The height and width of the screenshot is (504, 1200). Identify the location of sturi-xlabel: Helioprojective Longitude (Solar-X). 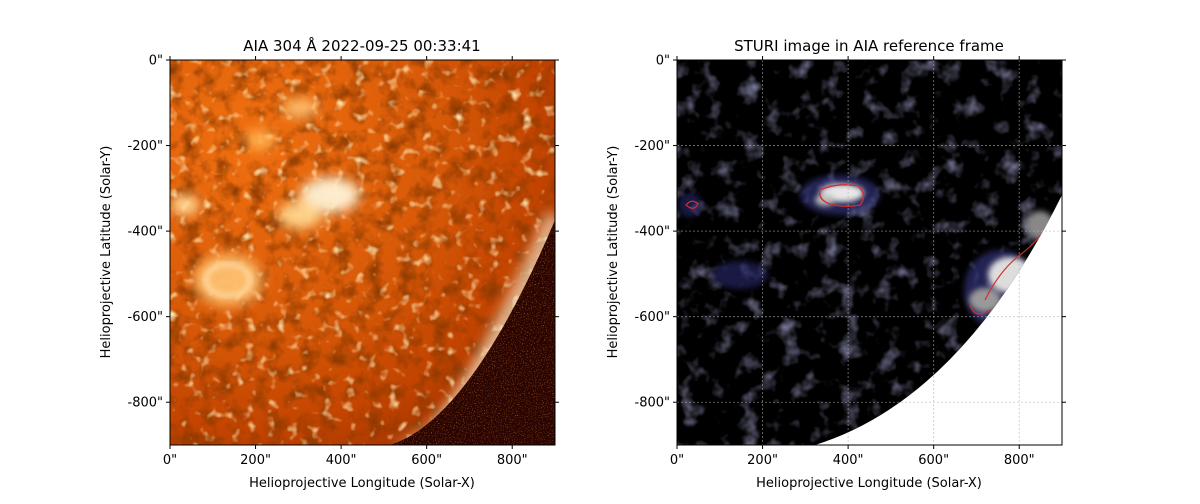
(869, 483).